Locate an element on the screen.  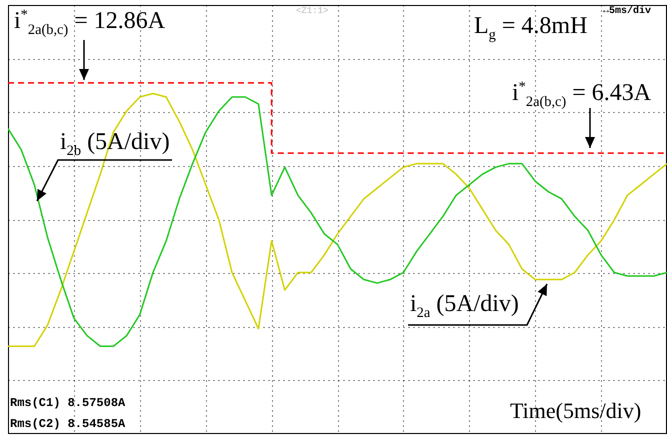
text: i$^{*}$$_{2a(b,c)}$ = 12.86A is located at coordinates (90, 22).